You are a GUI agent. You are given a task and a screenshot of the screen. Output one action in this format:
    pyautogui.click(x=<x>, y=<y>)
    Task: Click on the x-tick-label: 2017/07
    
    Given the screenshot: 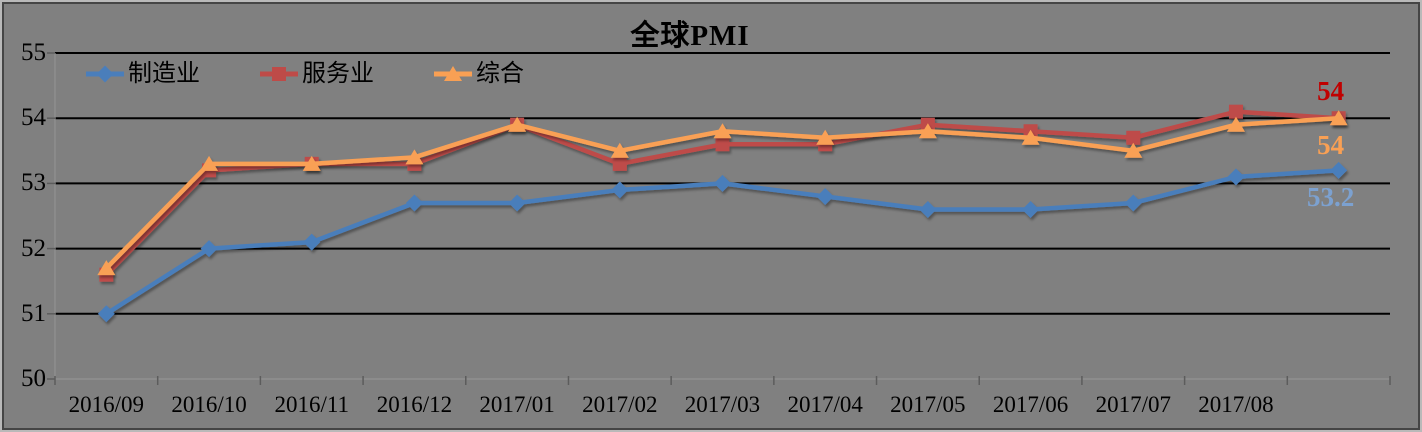 What is the action you would take?
    pyautogui.click(x=1133, y=404)
    